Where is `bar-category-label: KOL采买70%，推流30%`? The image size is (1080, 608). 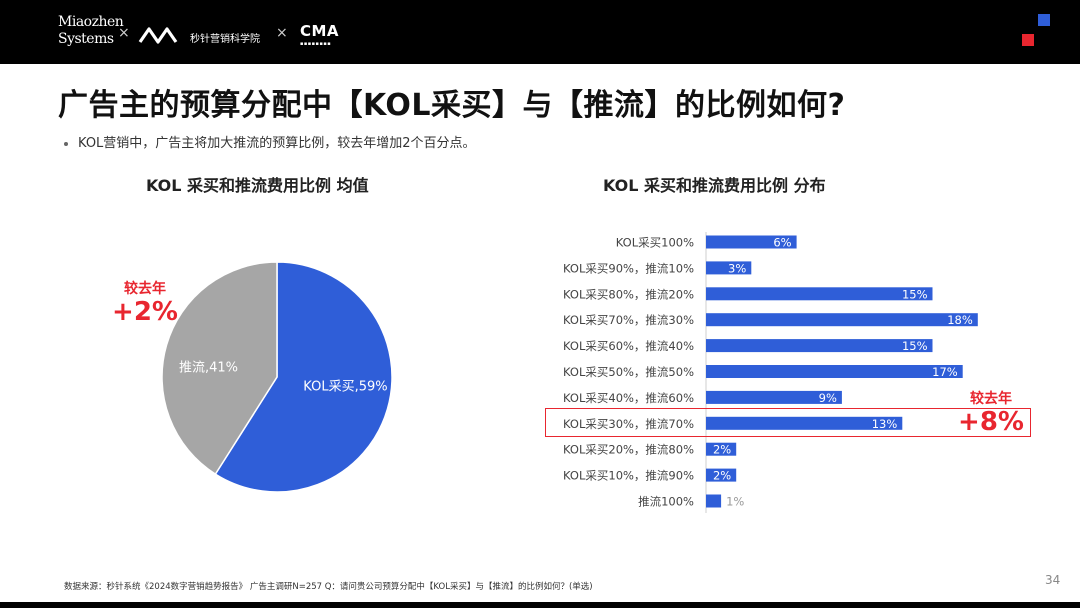
bar-category-label: KOL采买70%，推流30% is located at coordinates (628, 320).